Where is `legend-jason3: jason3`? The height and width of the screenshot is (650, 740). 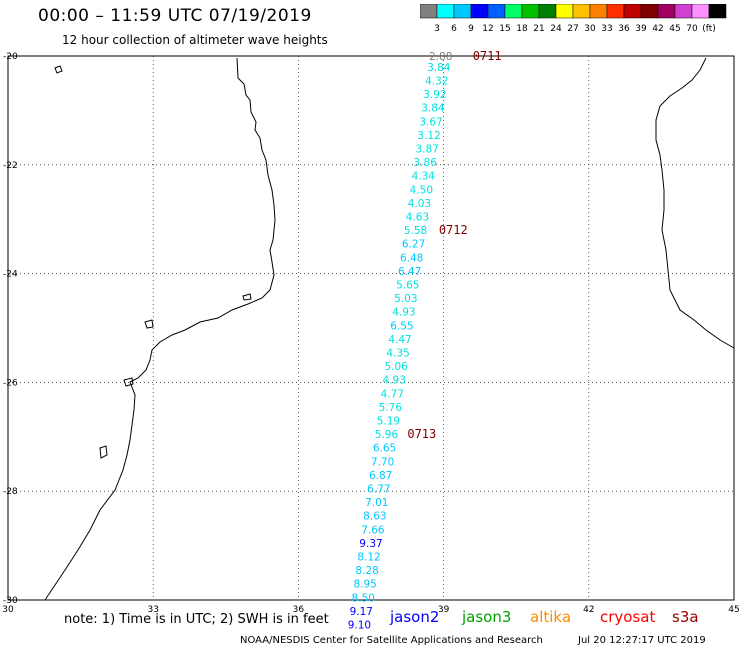 legend-jason3: jason3 is located at coordinates (487, 617).